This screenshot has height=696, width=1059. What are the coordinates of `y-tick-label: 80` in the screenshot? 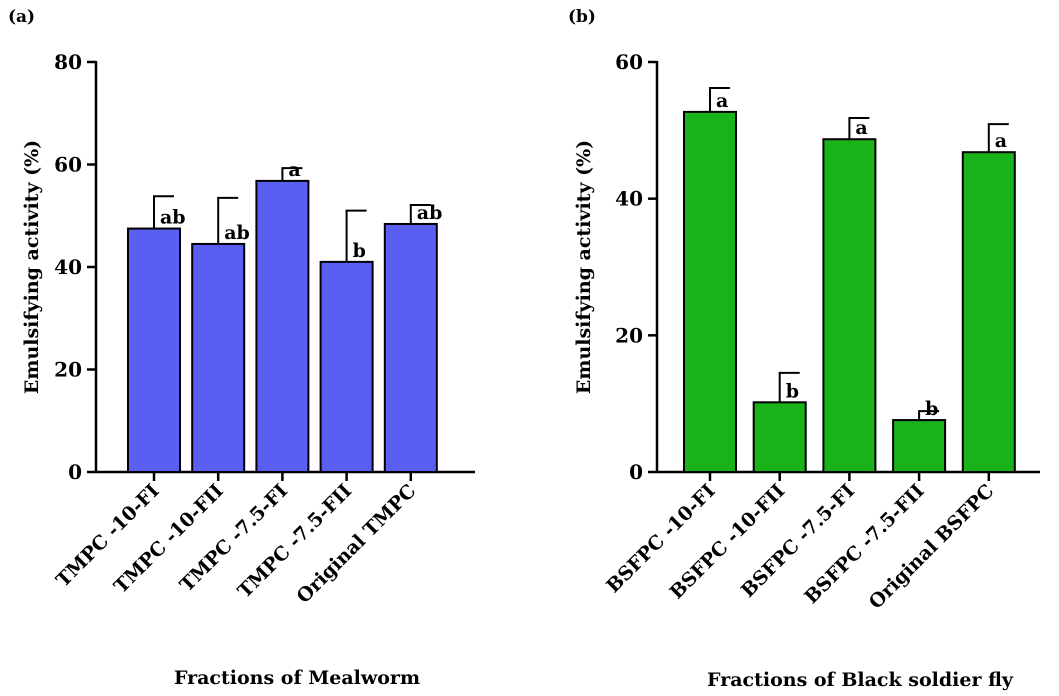 It's located at (68, 62).